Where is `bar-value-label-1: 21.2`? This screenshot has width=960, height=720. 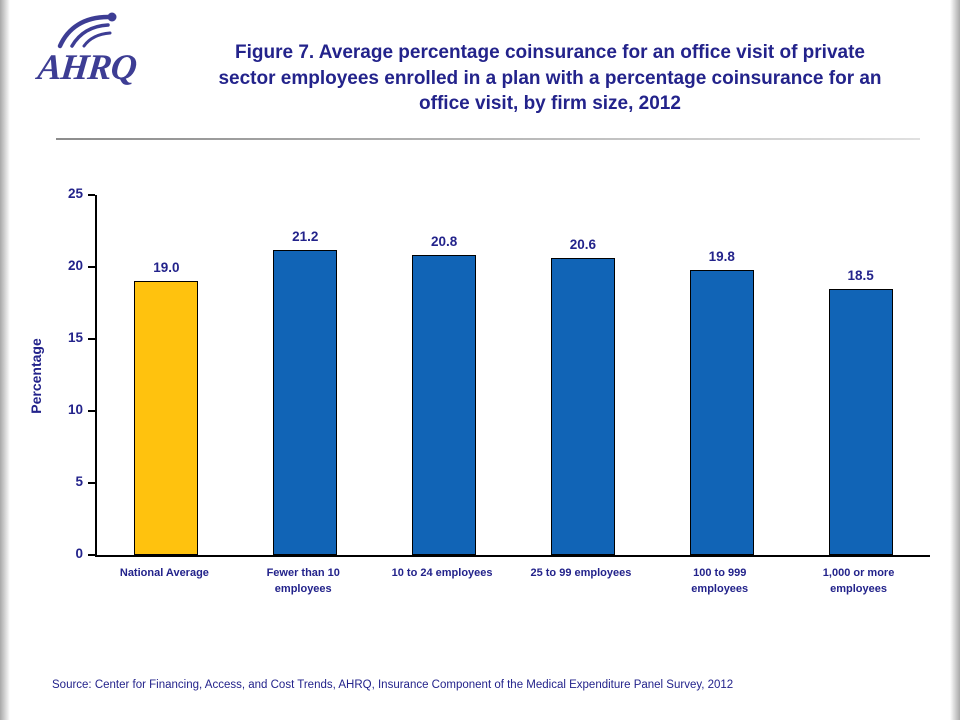 bar-value-label-1: 21.2 is located at coordinates (305, 236).